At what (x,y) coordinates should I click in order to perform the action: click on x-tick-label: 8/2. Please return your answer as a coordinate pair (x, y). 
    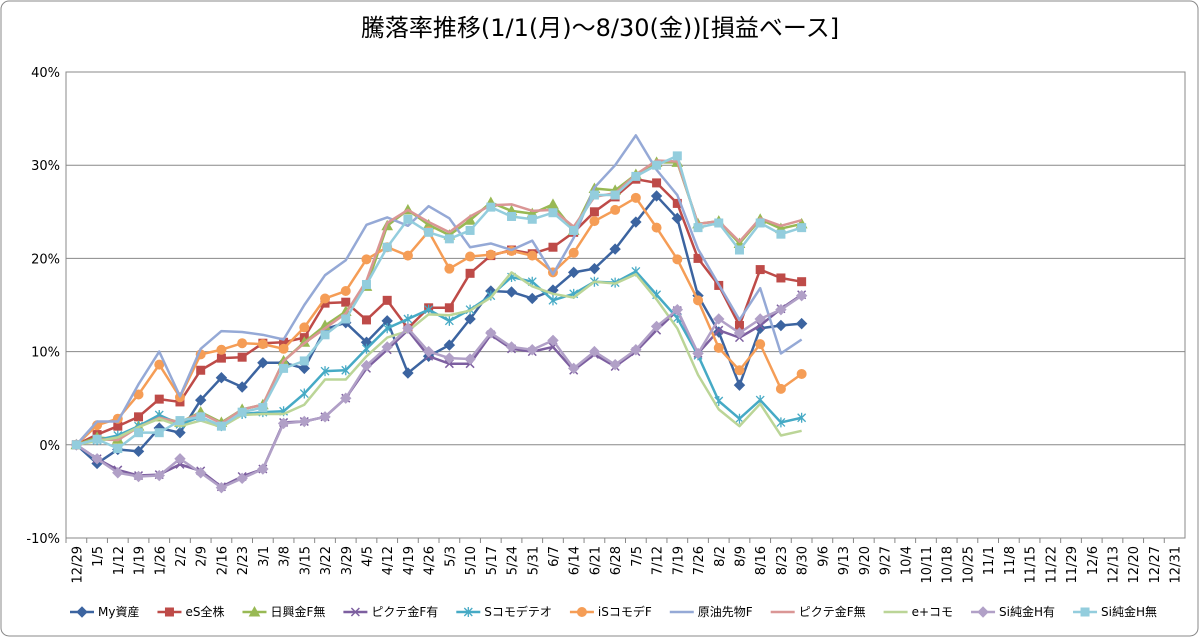
    Looking at the image, I should click on (720, 556).